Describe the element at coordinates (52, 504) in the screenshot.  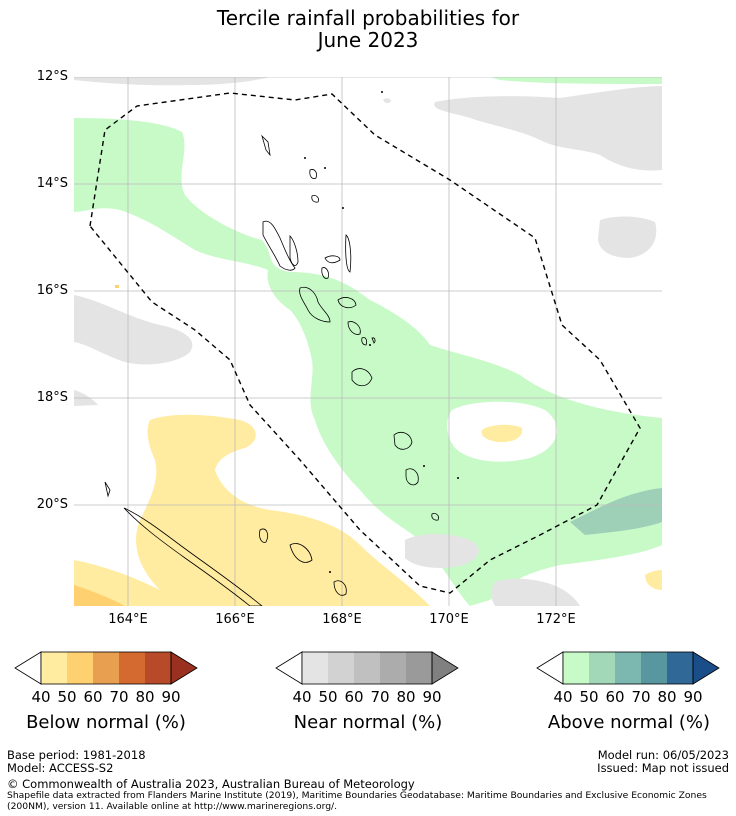
I see `y-tick-label: 20°S` at that location.